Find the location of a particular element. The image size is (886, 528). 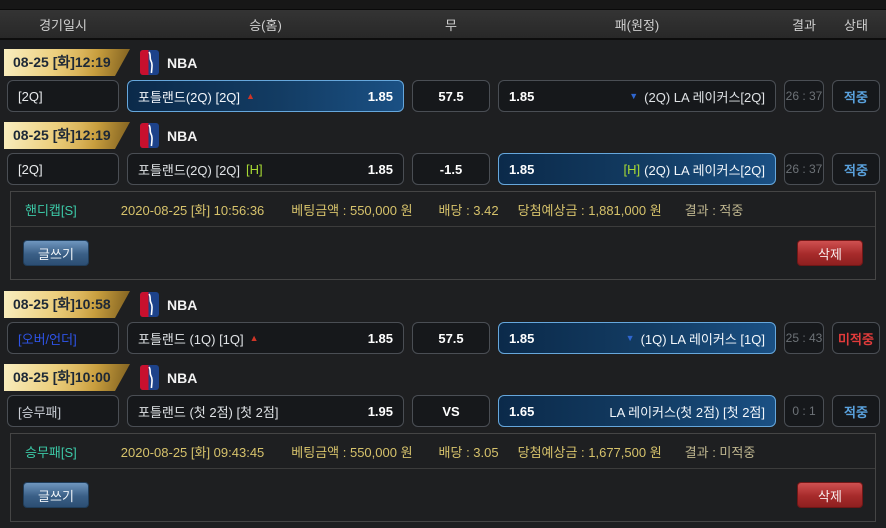

market-label: [승무패] is located at coordinates (63, 411).